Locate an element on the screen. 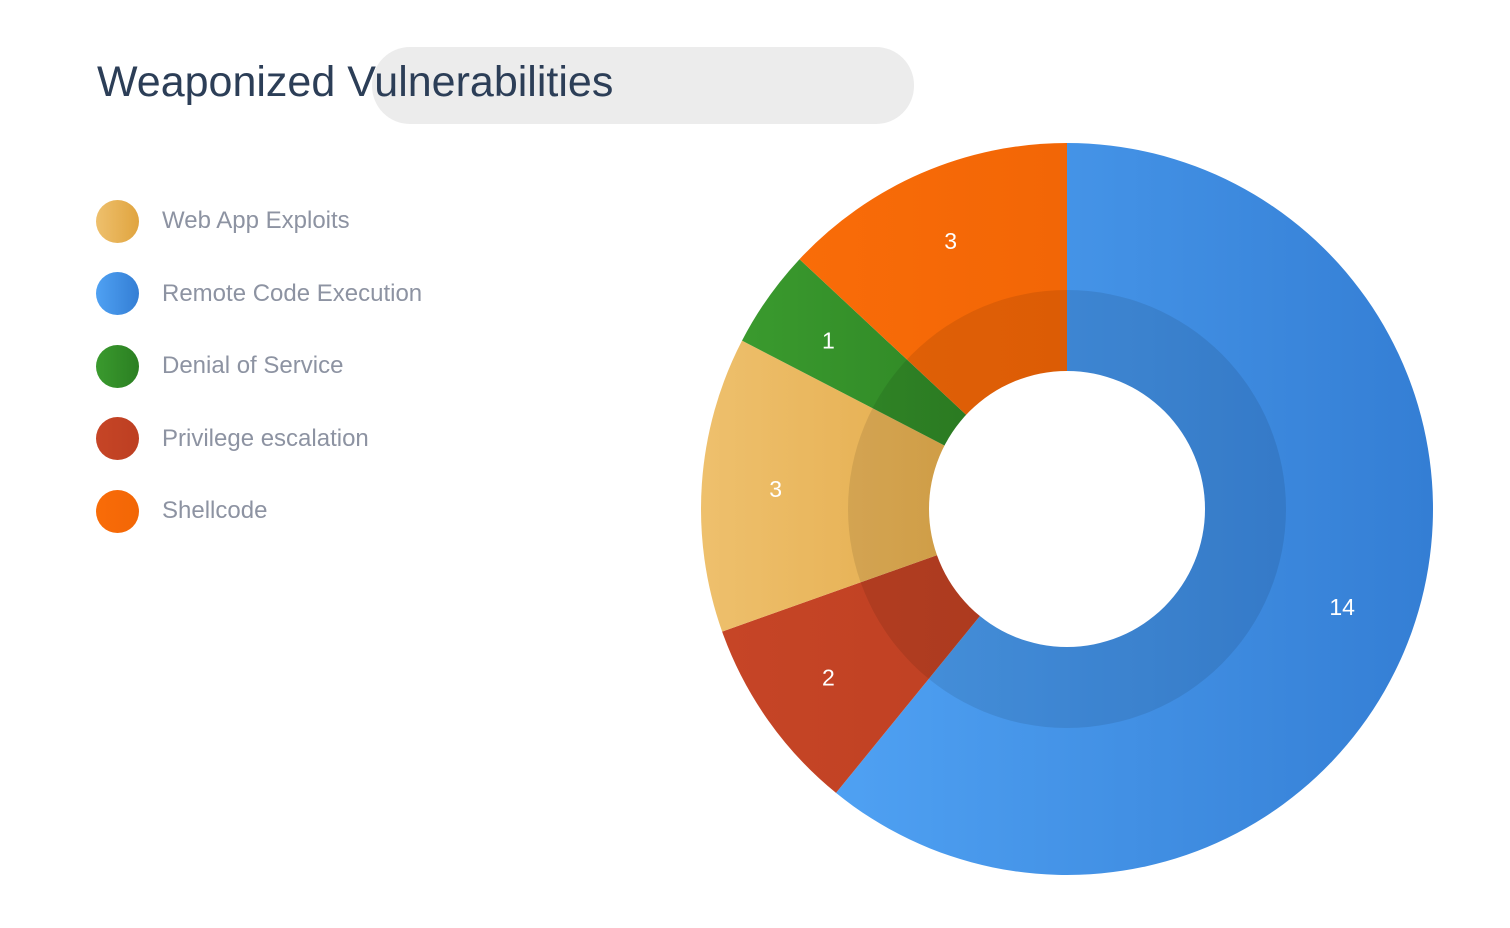 The height and width of the screenshot is (928, 1510). legend-item-shellcode: Shellcode is located at coordinates (259, 511).